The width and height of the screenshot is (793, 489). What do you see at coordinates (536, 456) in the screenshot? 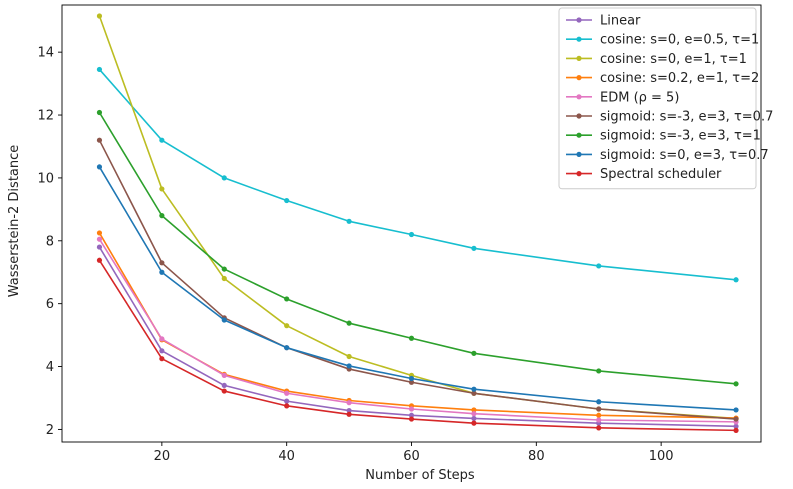
I see `x-tick-label-80: 80` at bounding box center [536, 456].